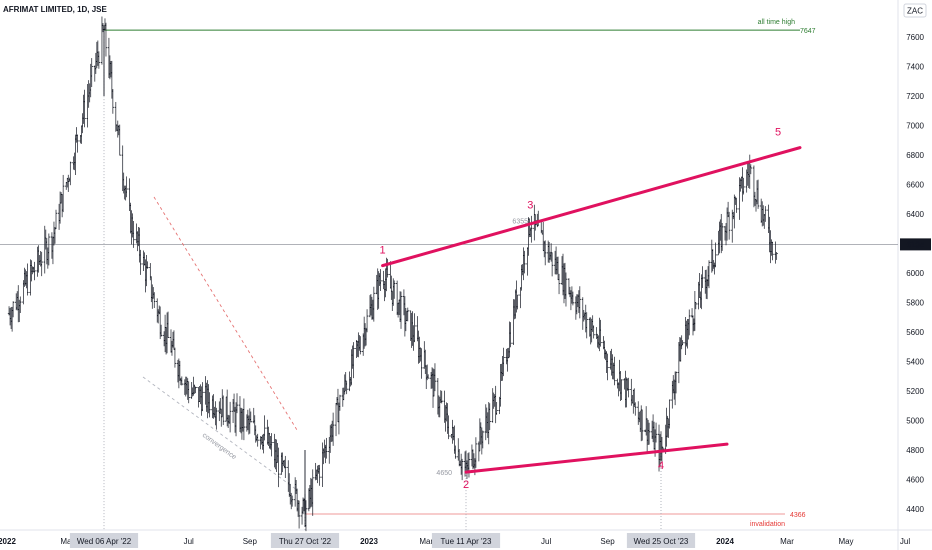 This screenshot has width=932, height=550. Describe the element at coordinates (661, 466) in the screenshot. I see `wave-label-4: 4` at that location.